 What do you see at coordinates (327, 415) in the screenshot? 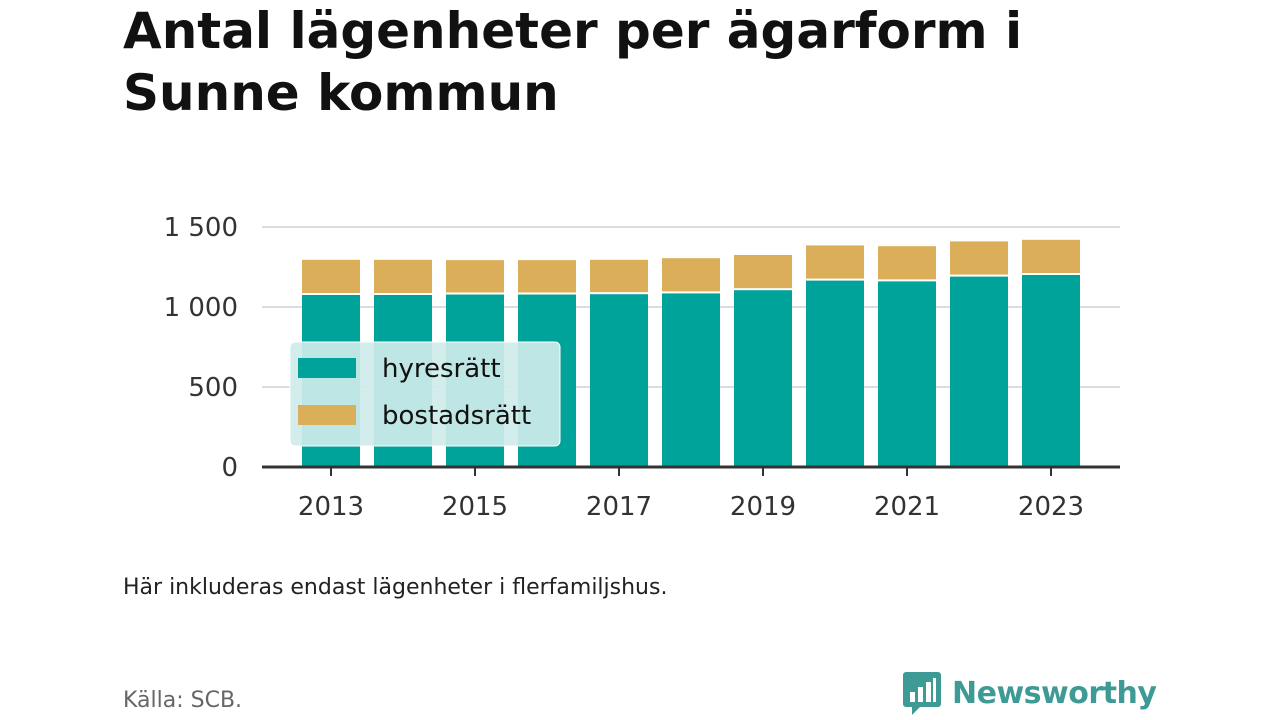
I see `legend-swatch-bostadsrätt` at bounding box center [327, 415].